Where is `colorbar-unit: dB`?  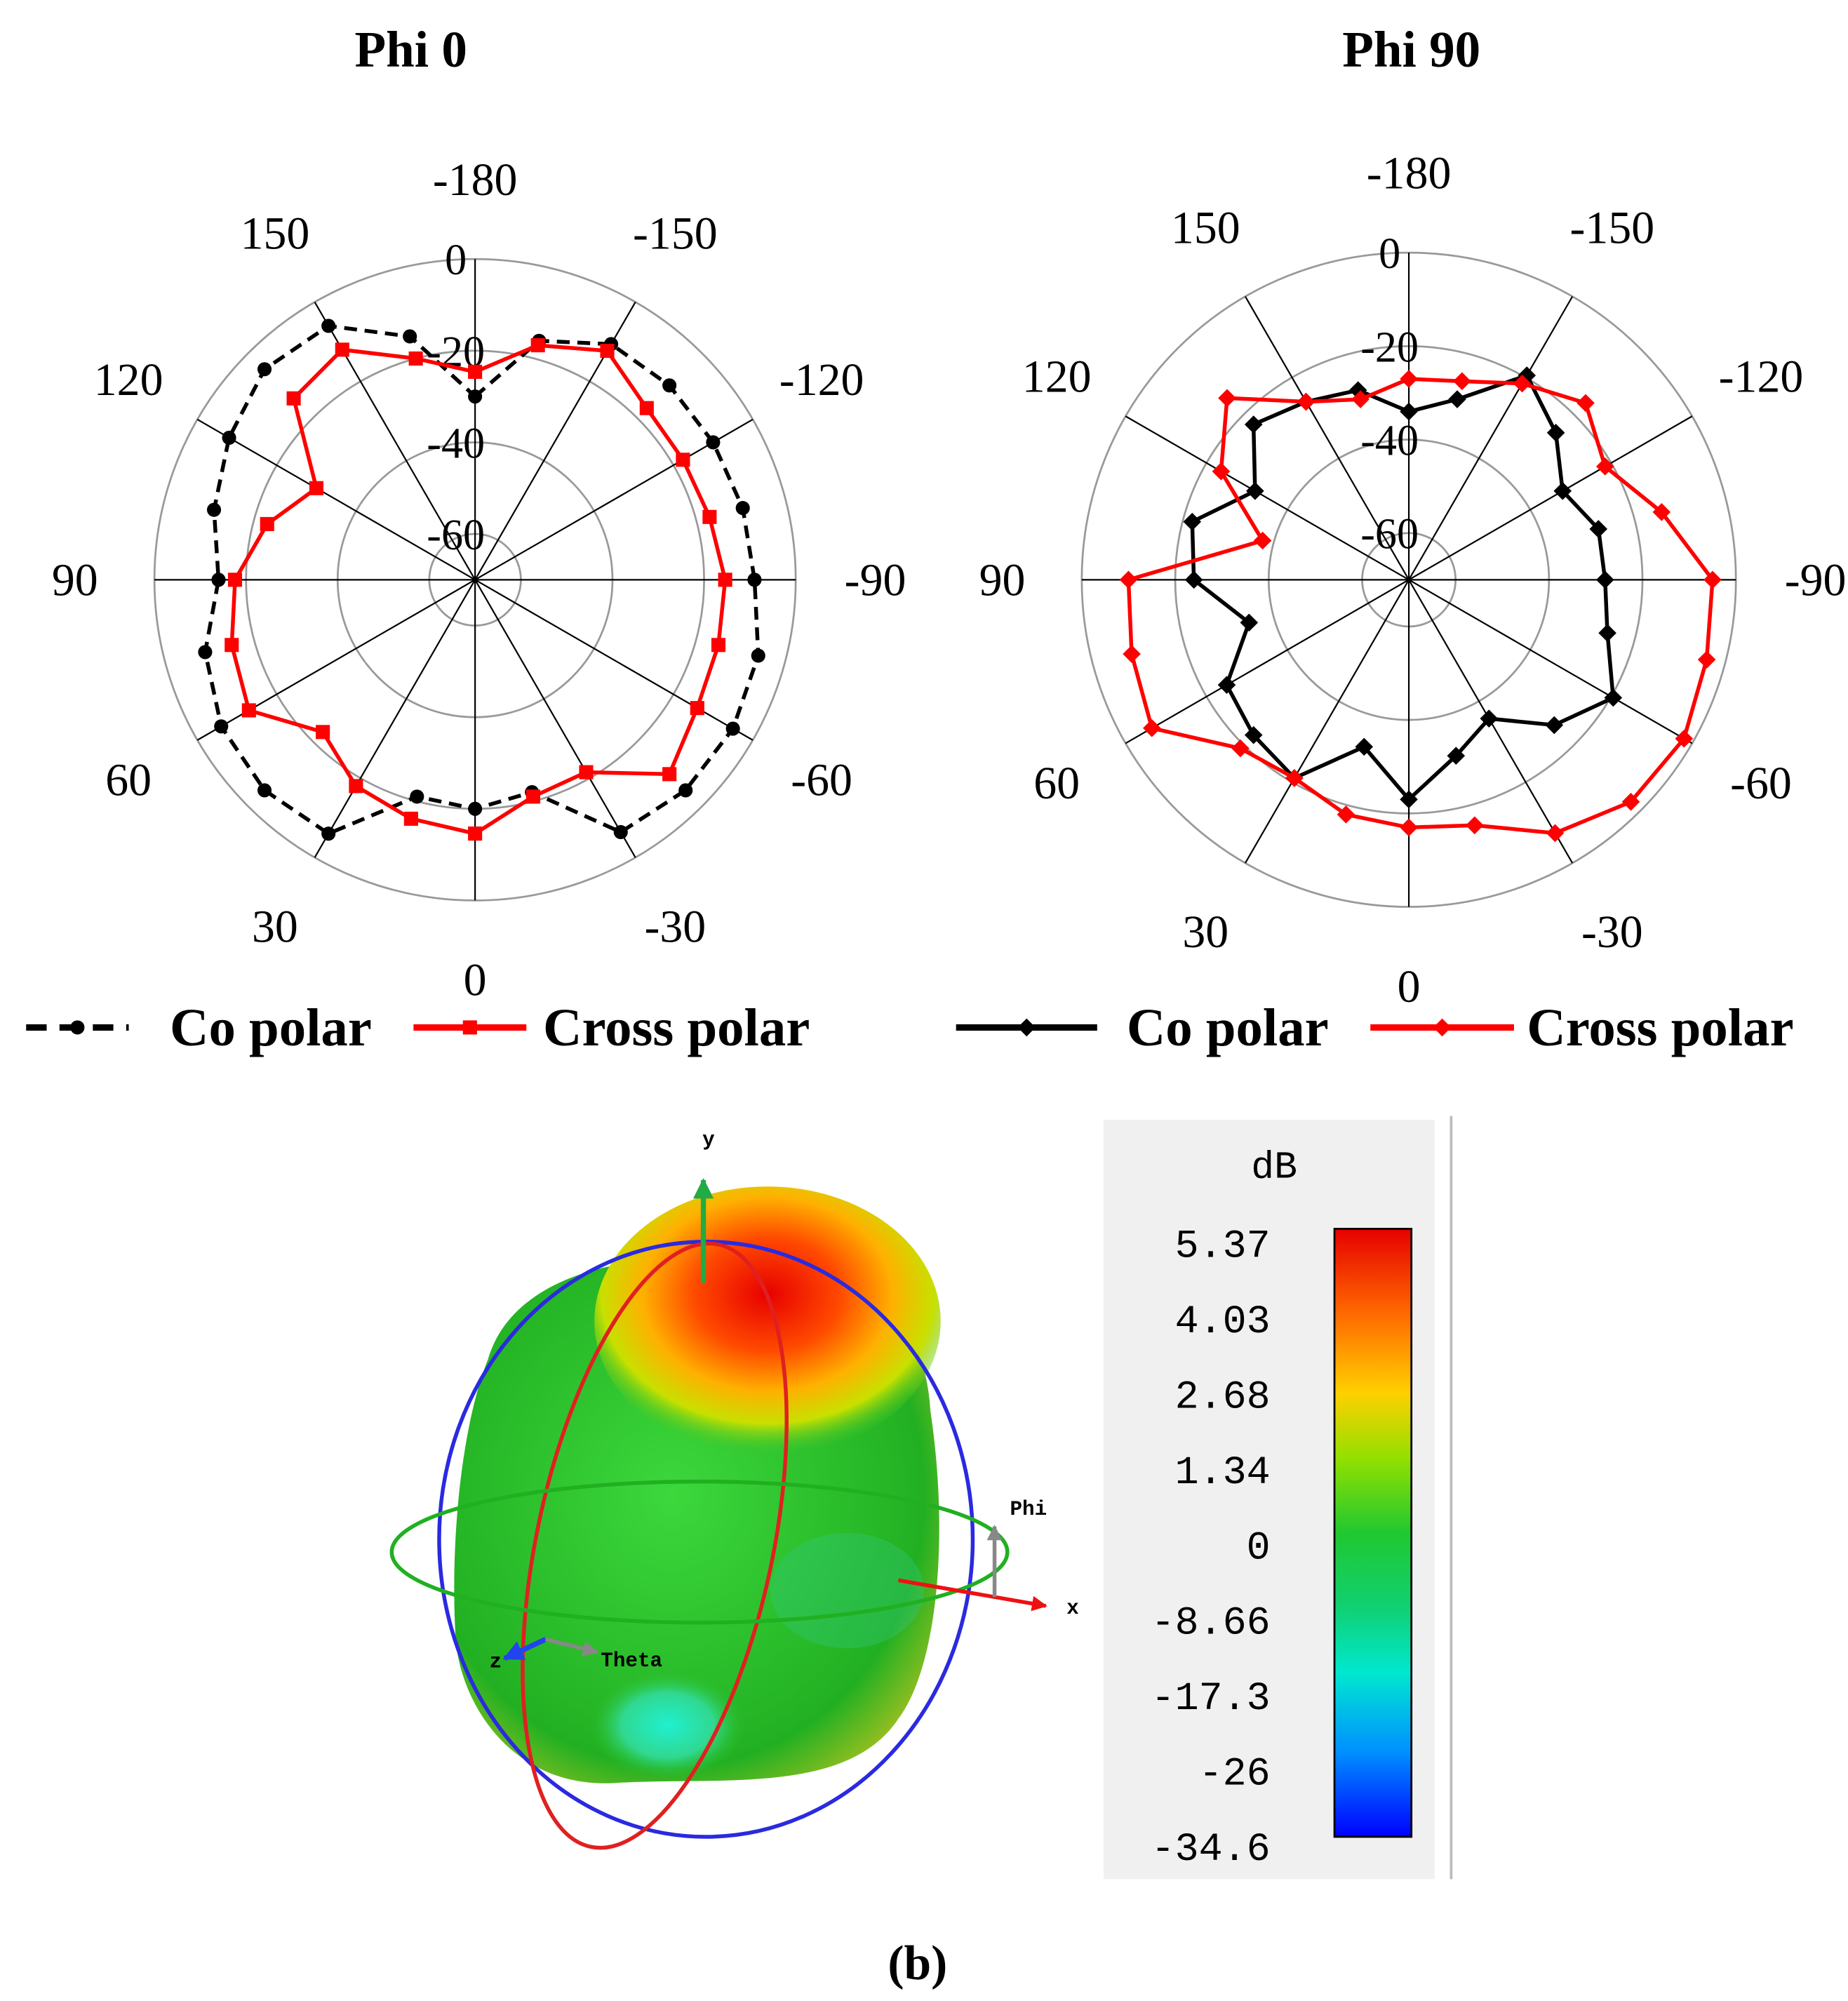 colorbar-unit: dB is located at coordinates (1274, 1168).